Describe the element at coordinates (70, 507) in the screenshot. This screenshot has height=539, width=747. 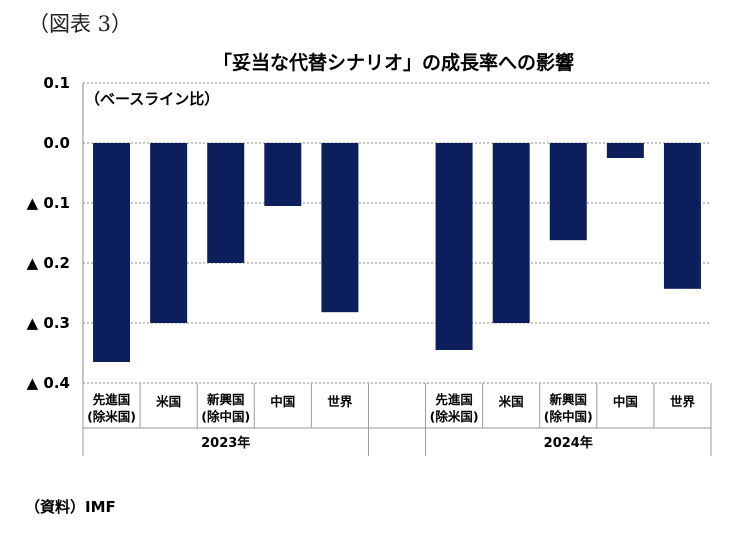
I see `source-note: （資料）IMF` at that location.